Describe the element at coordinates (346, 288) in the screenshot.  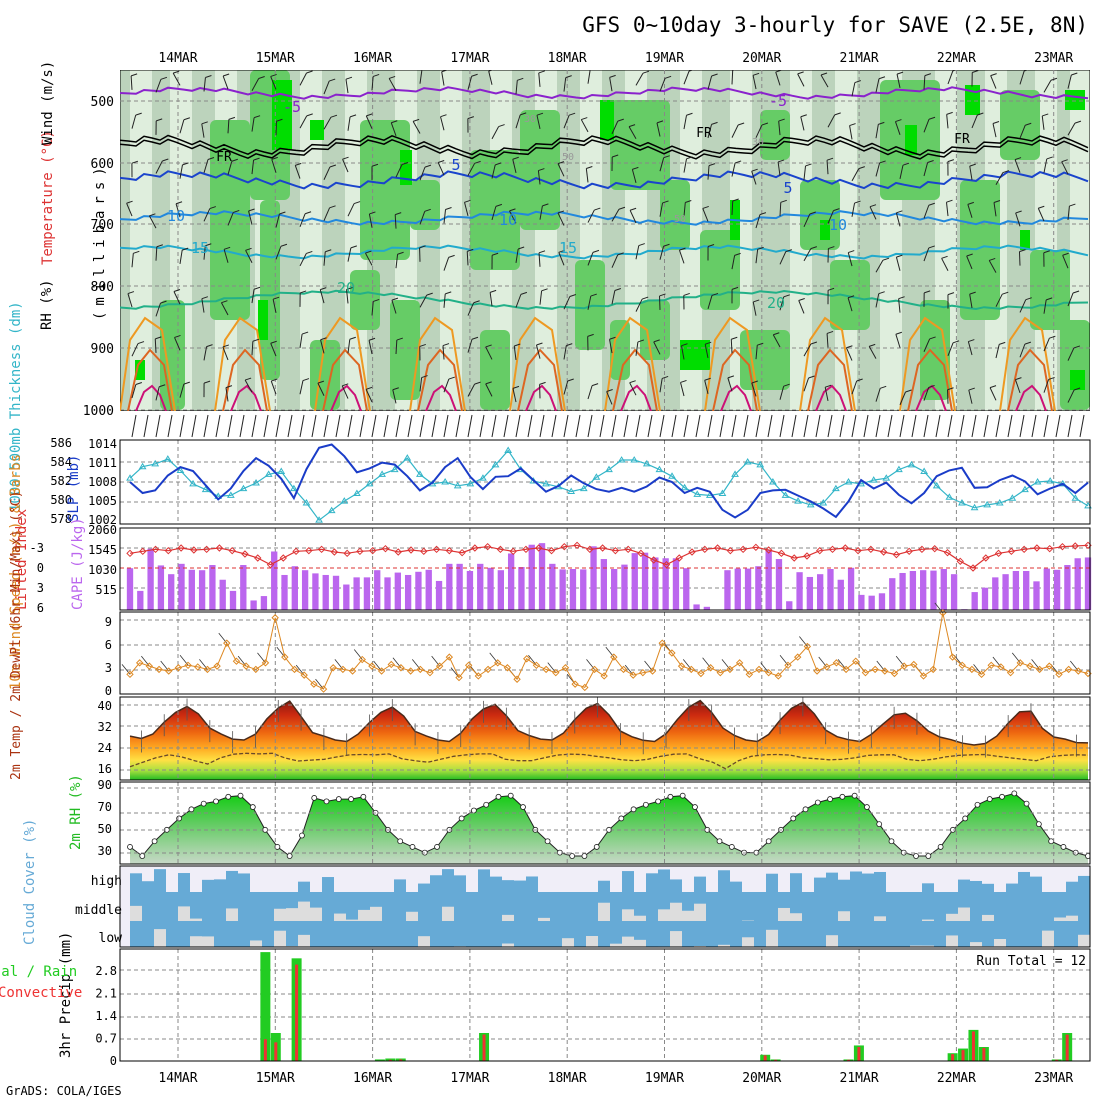
I see `contour-label-20: 20` at that location.